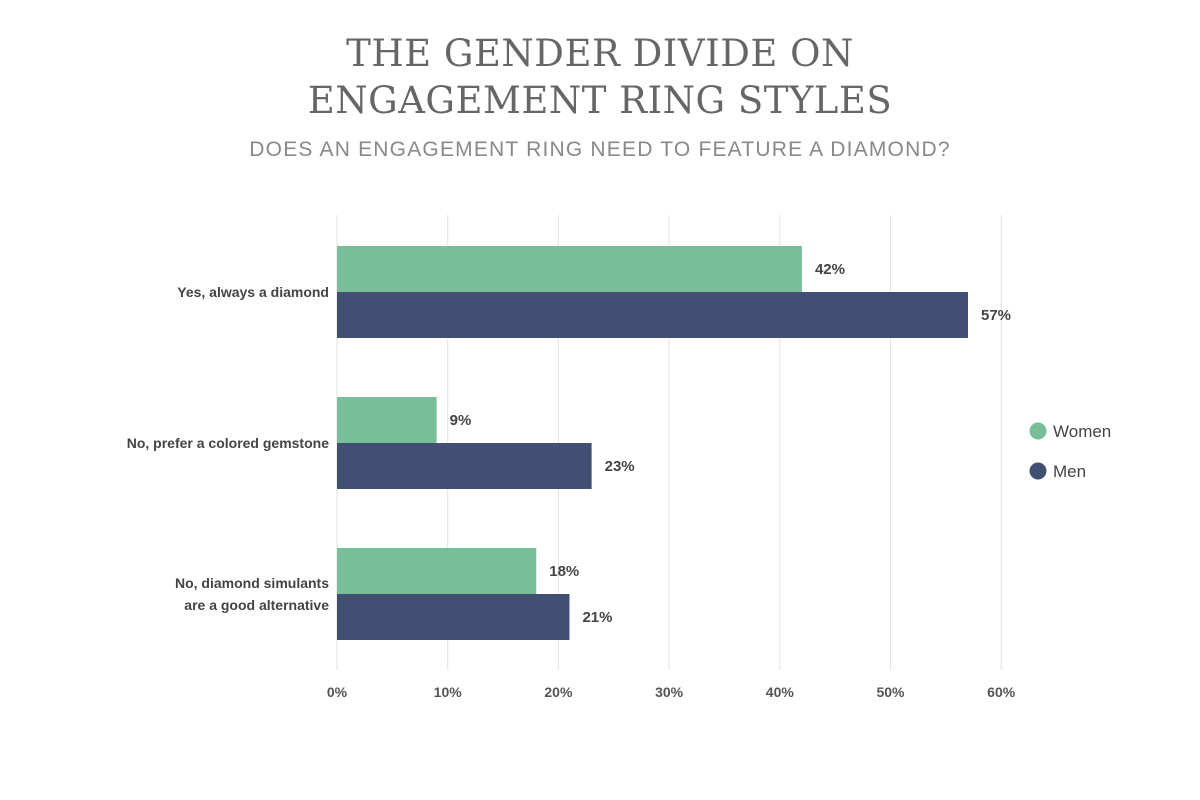 The height and width of the screenshot is (800, 1200). Describe the element at coordinates (597, 617) in the screenshot. I see `data-label: 21%` at that location.